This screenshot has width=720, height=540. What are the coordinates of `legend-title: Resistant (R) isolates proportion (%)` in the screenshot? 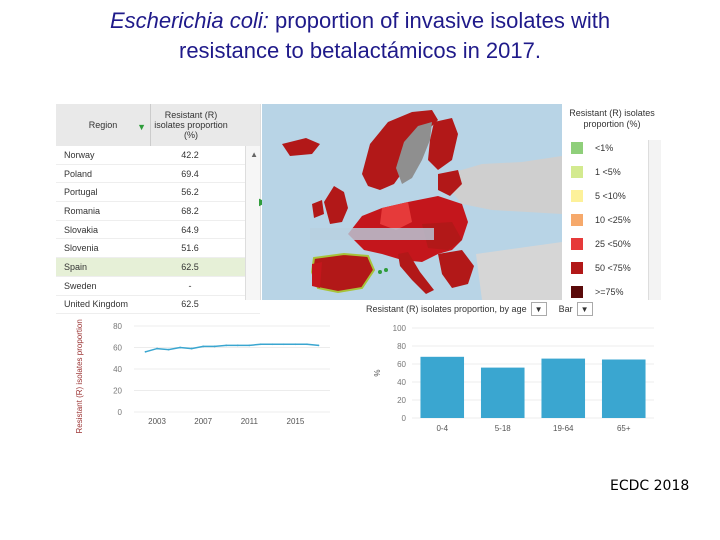 It's located at (612, 118).